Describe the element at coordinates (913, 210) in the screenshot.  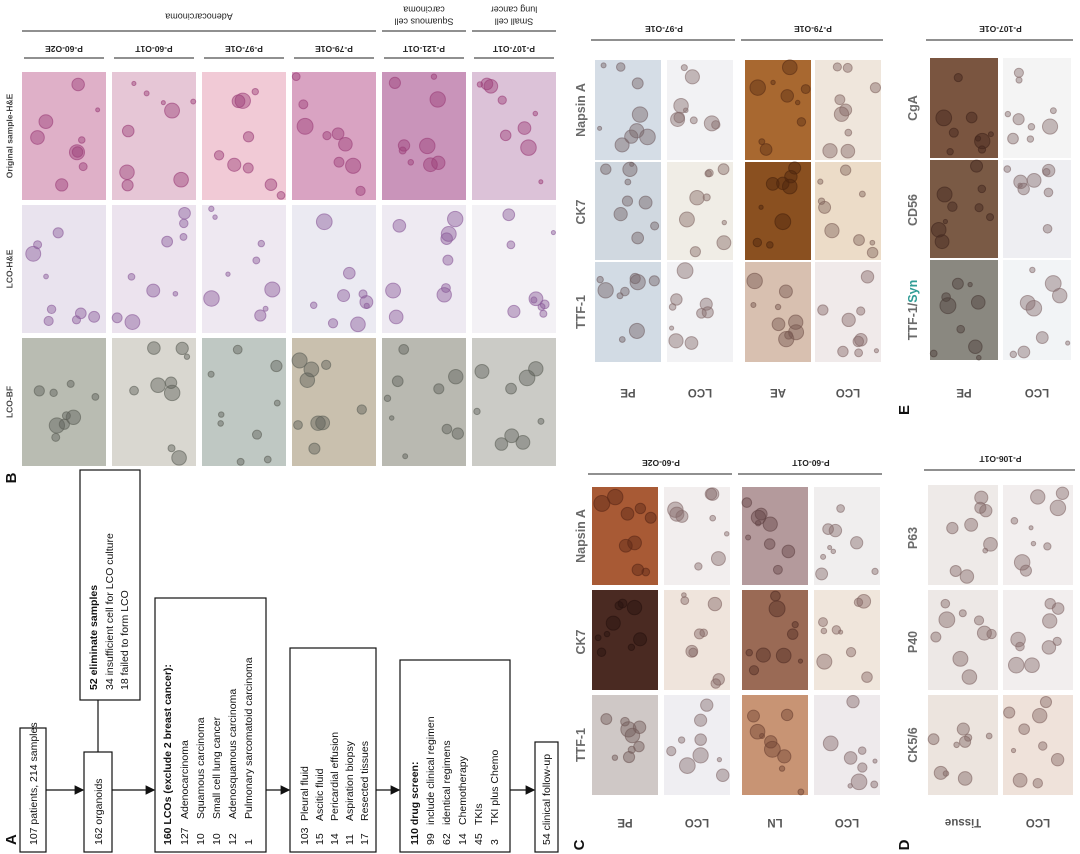
I see `stain-label-part: CD56` at that location.